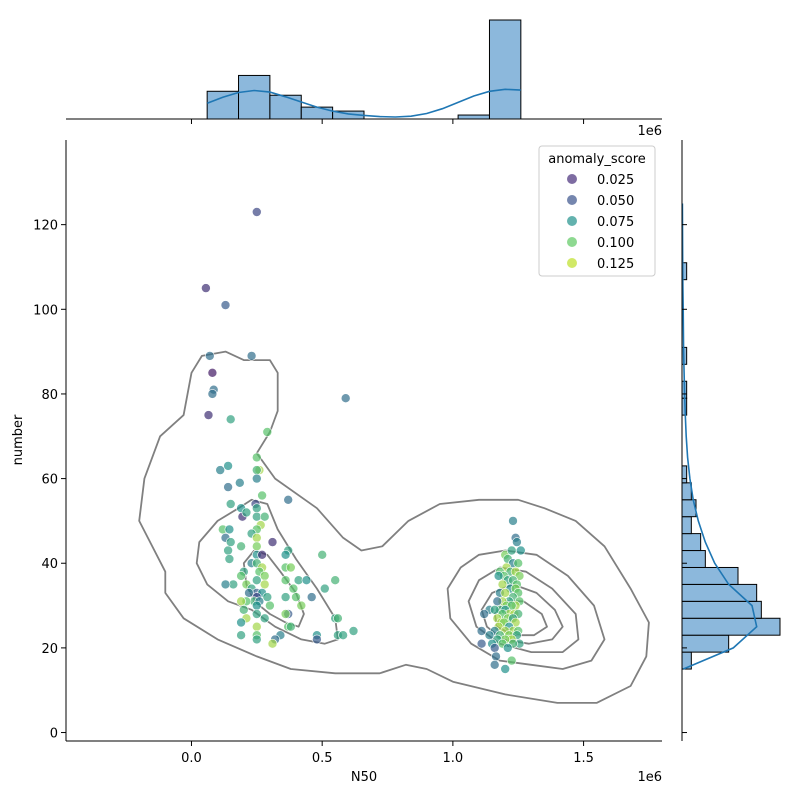 Image resolution: width=800 pixels, height=800 pixels. I want to click on legend: anomaly_score 0.025 0.050 0.075 0.100 0.125, so click(597, 211).